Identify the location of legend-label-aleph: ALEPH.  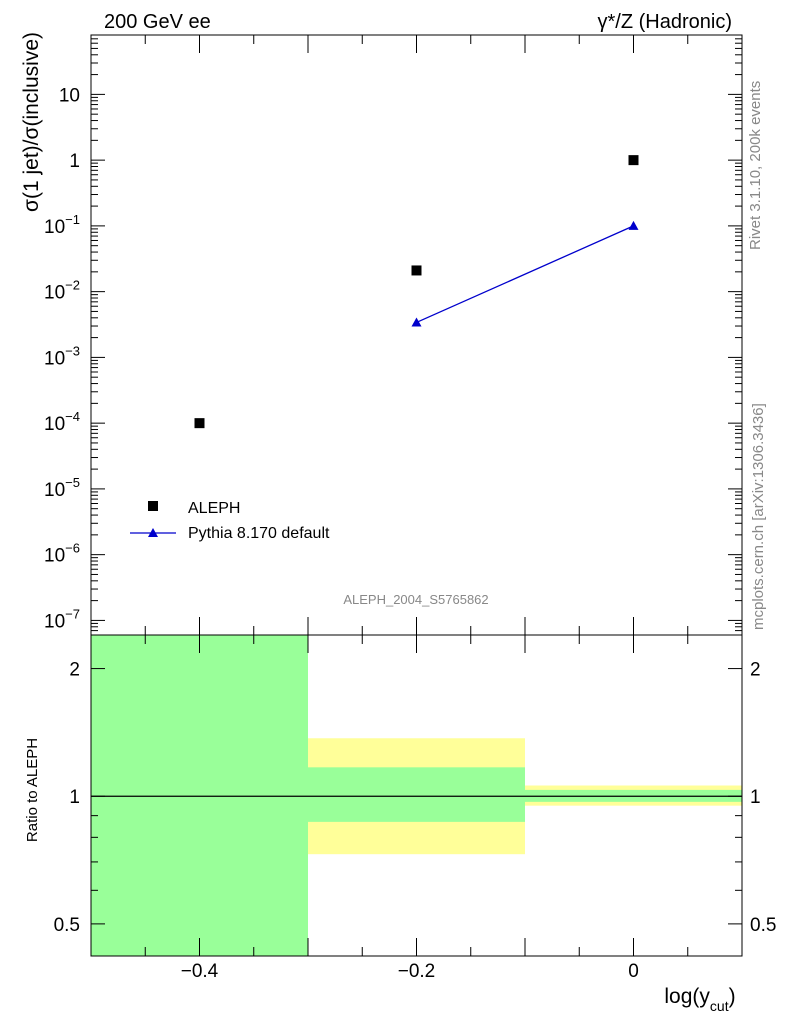
(214, 508).